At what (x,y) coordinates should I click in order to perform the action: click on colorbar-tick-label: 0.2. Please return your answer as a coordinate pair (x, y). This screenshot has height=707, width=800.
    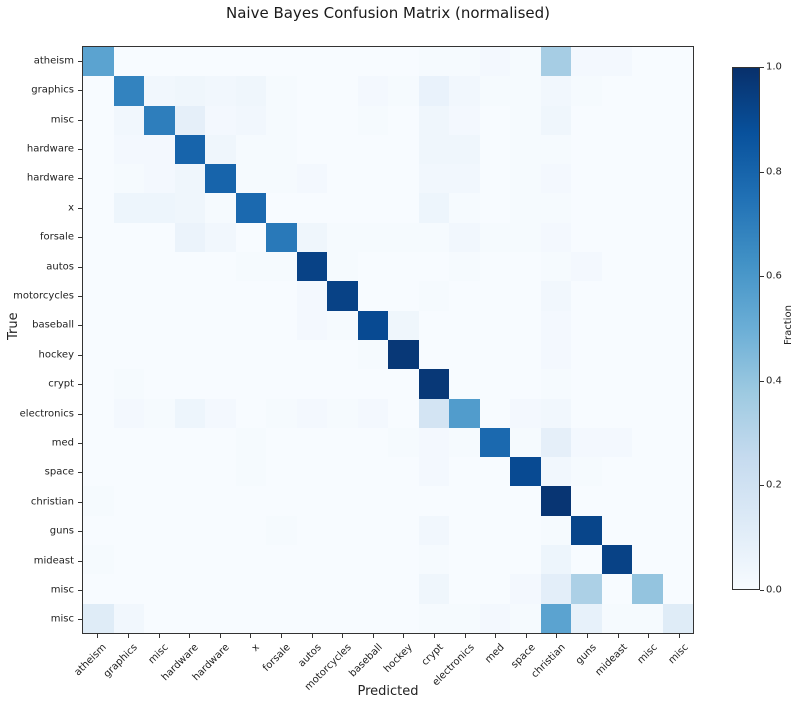
    Looking at the image, I should click on (774, 485).